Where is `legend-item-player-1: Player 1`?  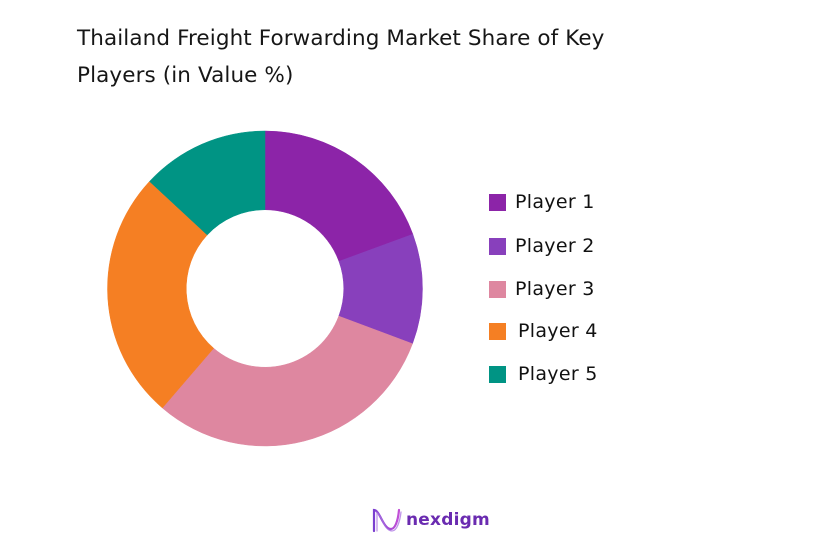
legend-item-player-1: Player 1 is located at coordinates (542, 202).